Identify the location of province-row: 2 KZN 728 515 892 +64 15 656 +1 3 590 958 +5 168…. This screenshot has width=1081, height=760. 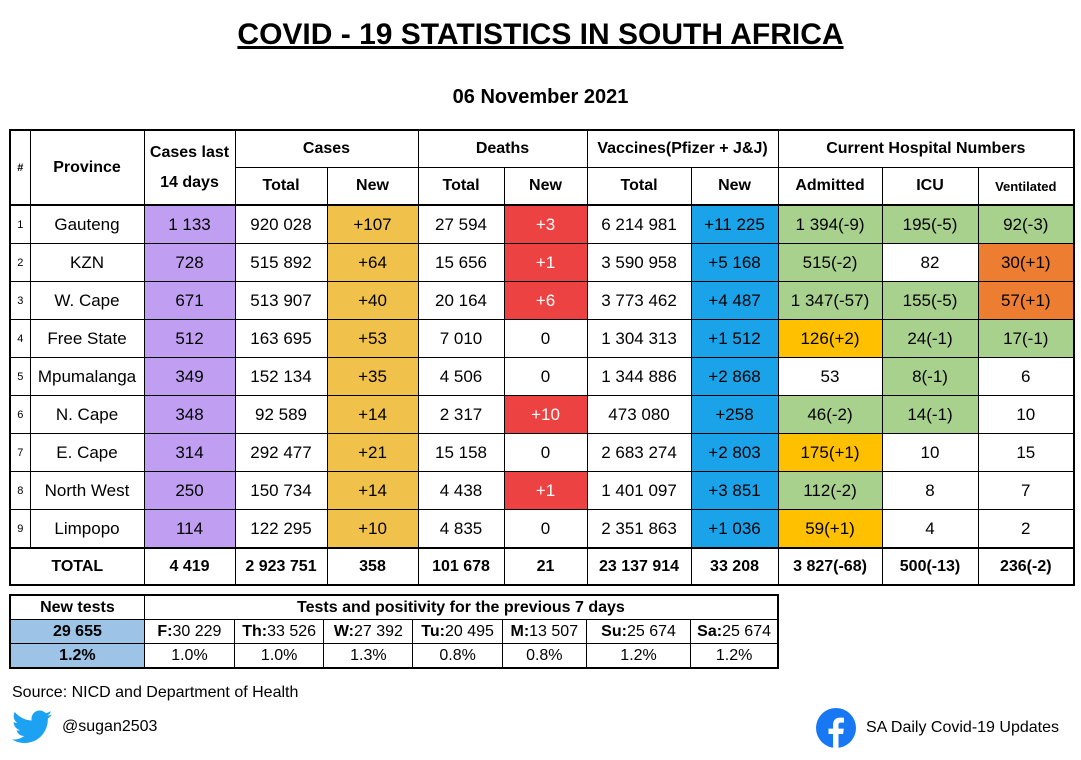
(542, 262).